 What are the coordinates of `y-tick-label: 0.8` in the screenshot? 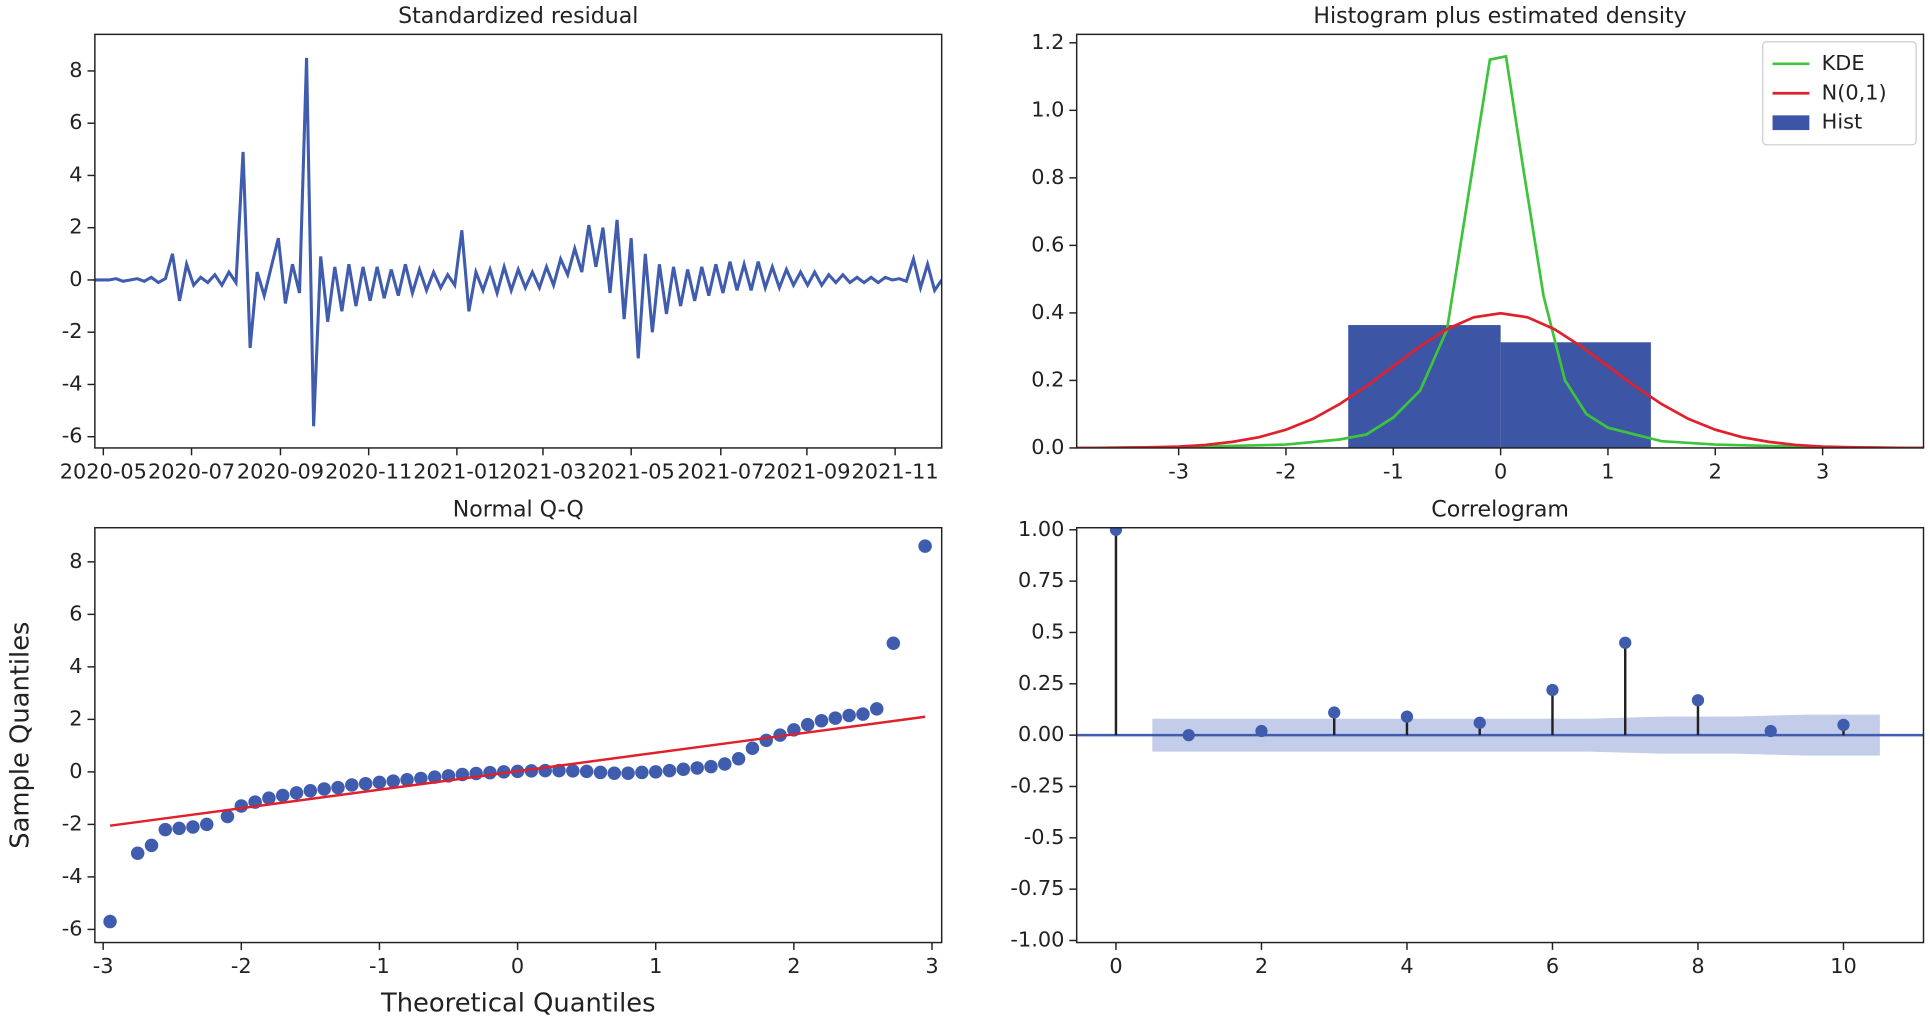 It's located at (1047, 177).